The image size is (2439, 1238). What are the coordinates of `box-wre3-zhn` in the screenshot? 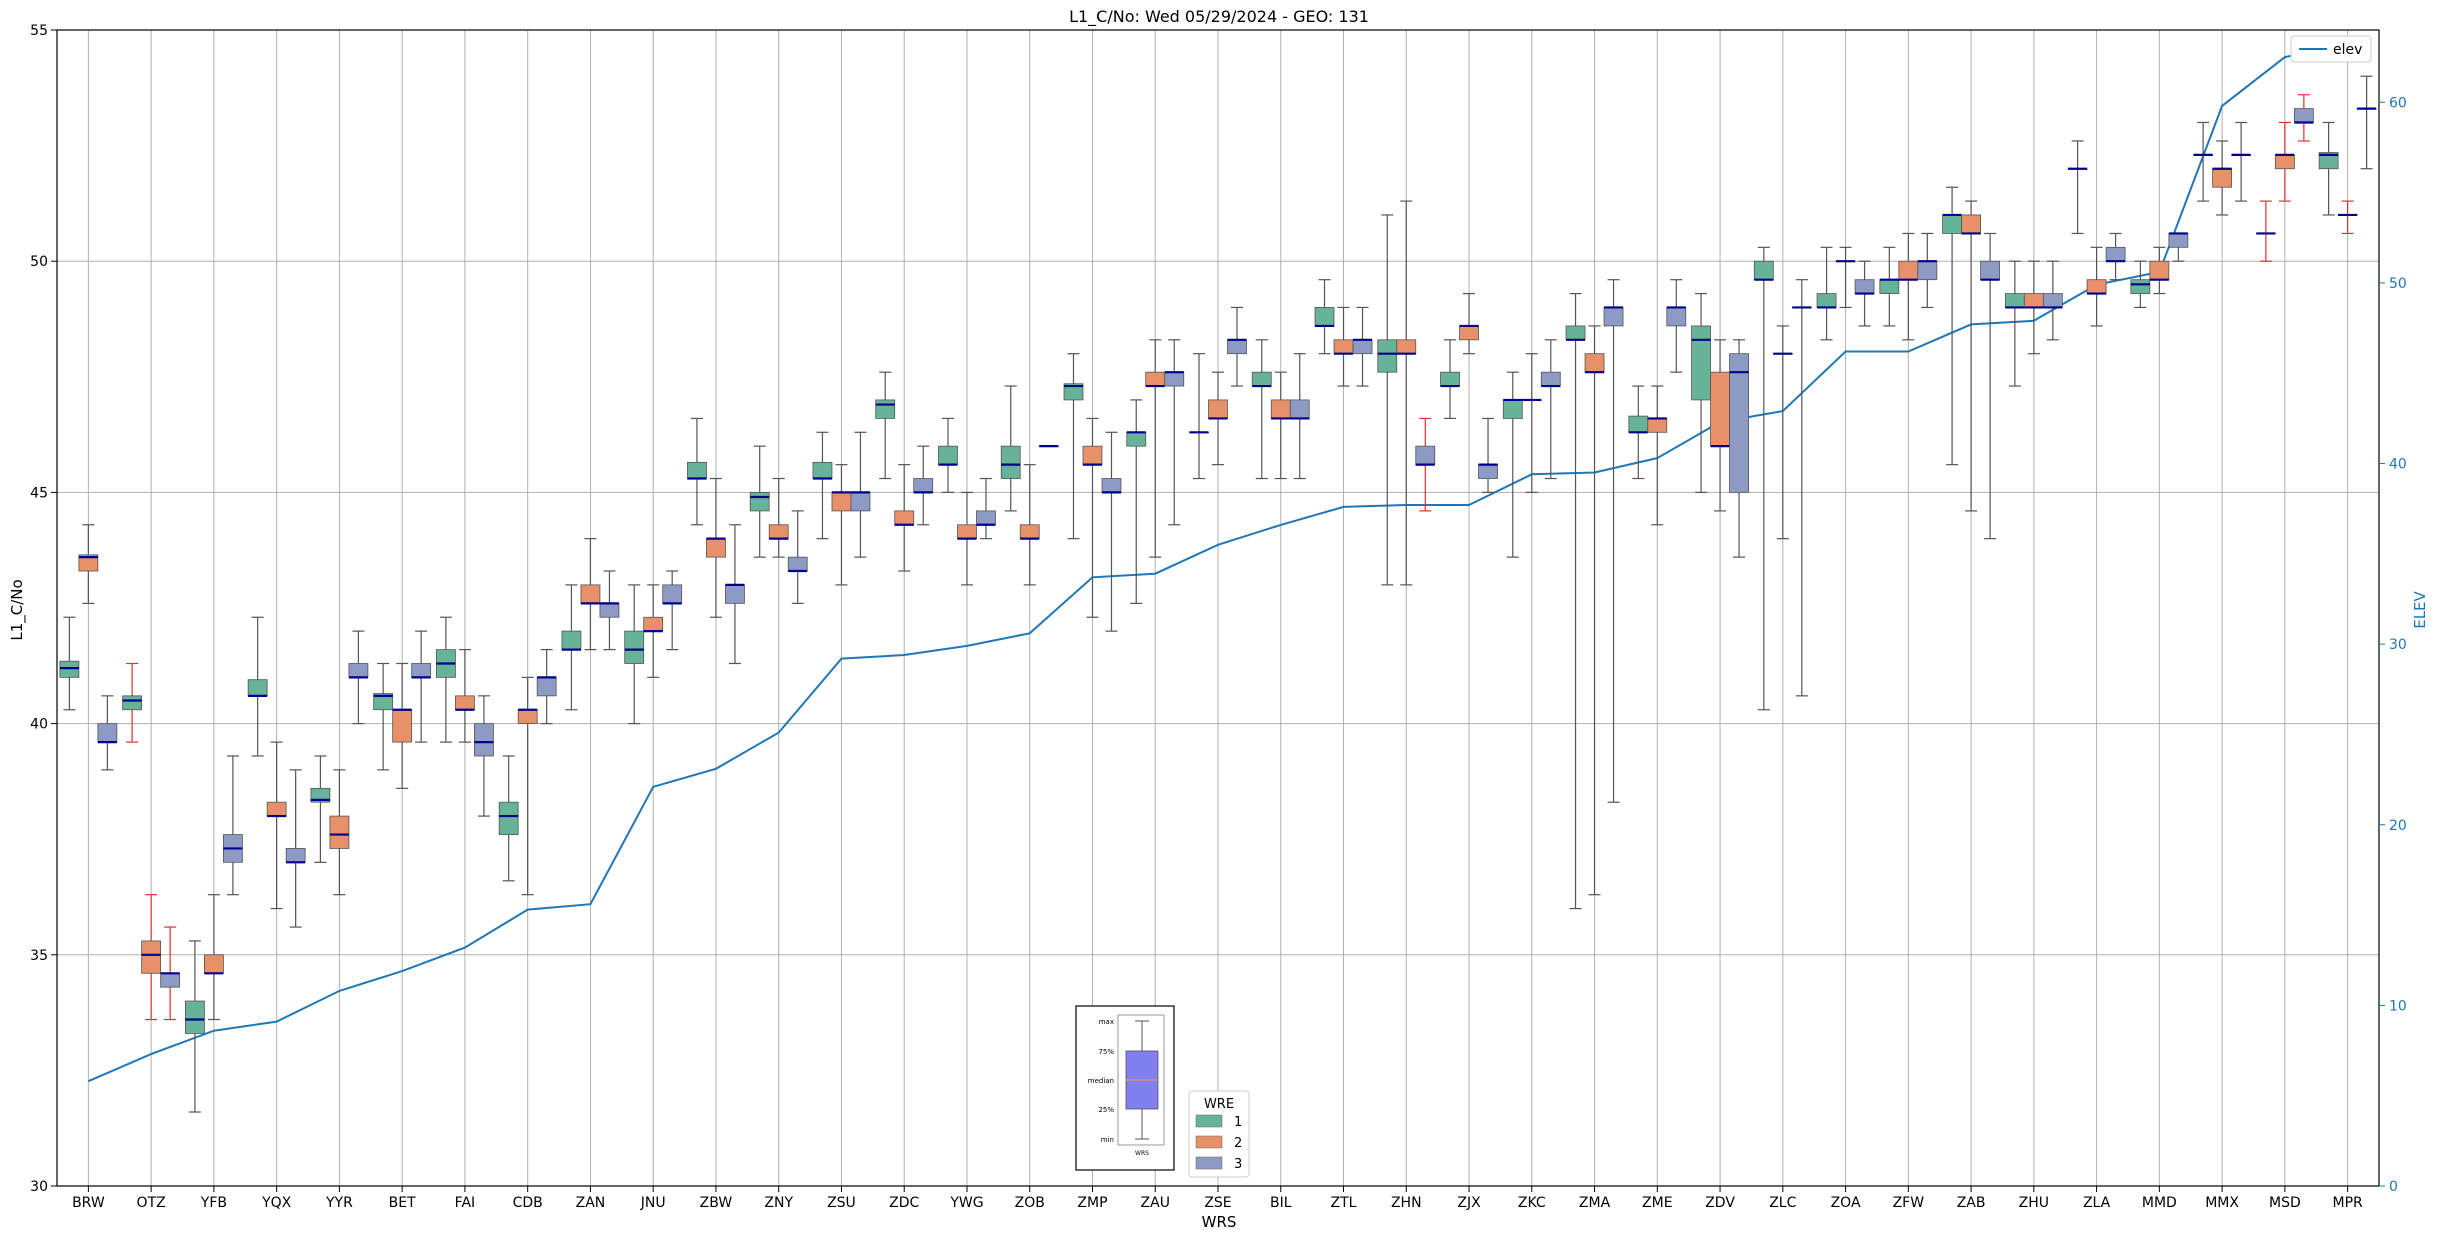 It's located at (1425, 464).